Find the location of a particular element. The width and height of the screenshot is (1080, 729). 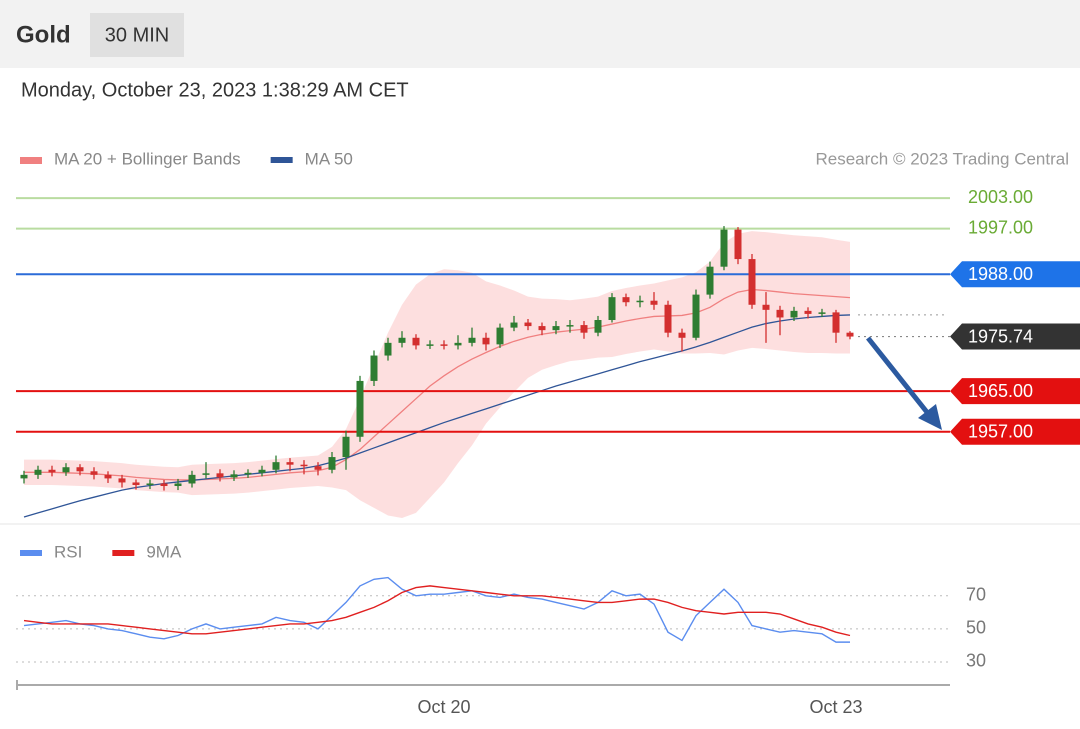

y-tick-label: 50 is located at coordinates (976, 628).